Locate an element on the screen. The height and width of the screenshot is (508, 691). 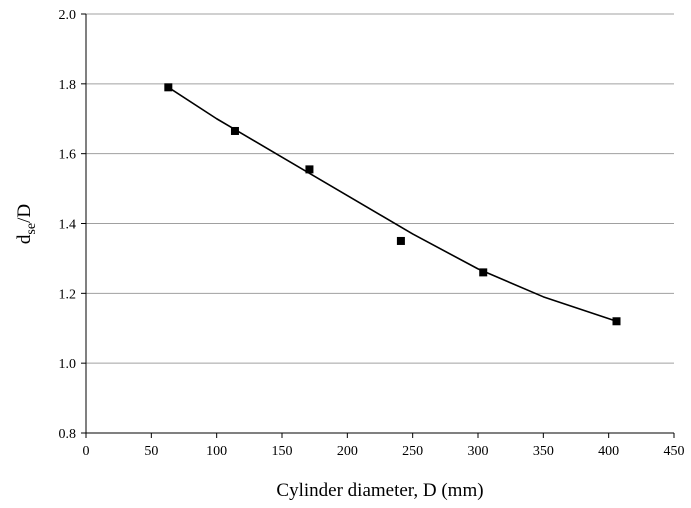
x-tick-label: 50 is located at coordinates (151, 451).